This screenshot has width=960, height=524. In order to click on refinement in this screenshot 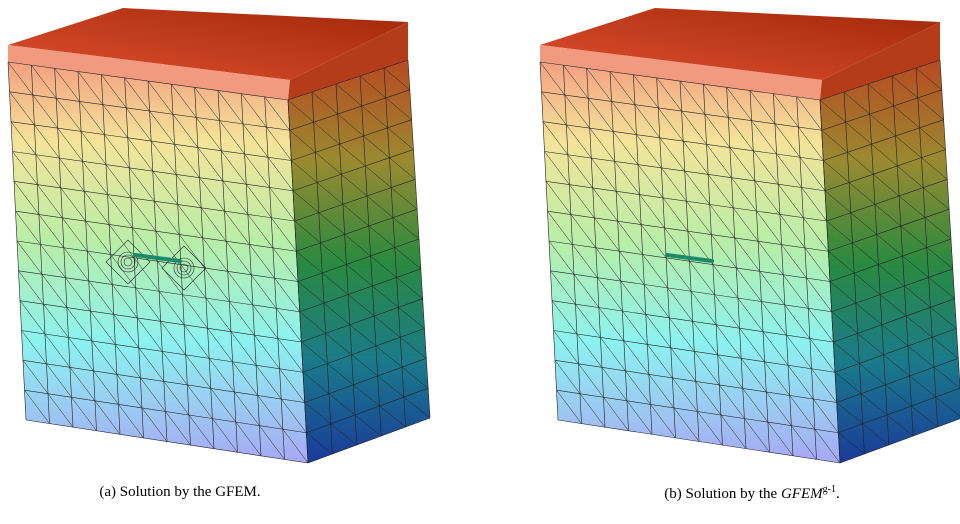, I will do `click(184, 268)`.